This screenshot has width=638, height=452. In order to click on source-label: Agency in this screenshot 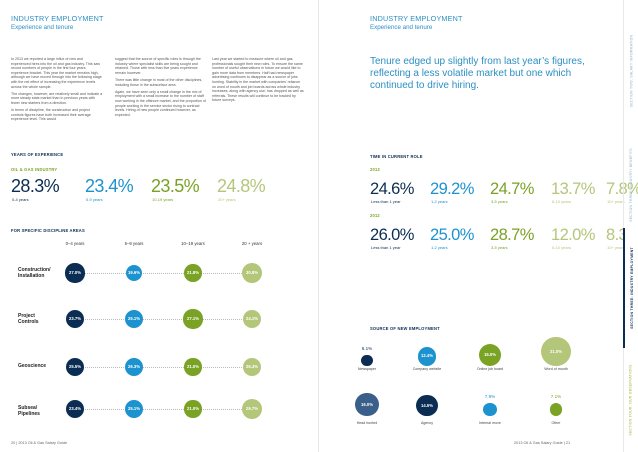, I will do `click(427, 423)`.